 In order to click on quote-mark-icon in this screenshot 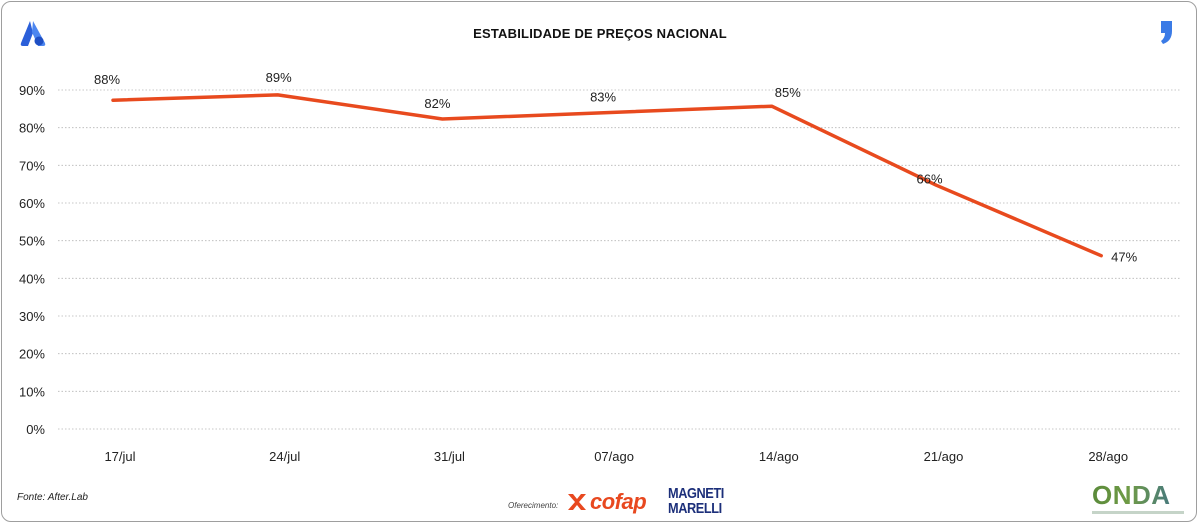, I will do `click(1166, 32)`.